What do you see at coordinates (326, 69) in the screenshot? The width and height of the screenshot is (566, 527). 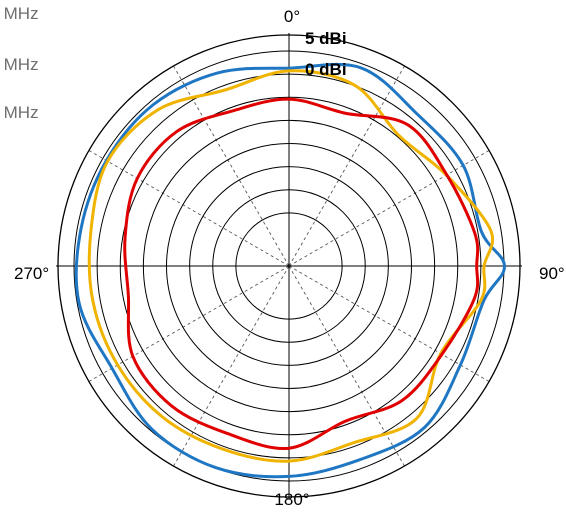 I see `ring-label-2: 0 dBi` at bounding box center [326, 69].